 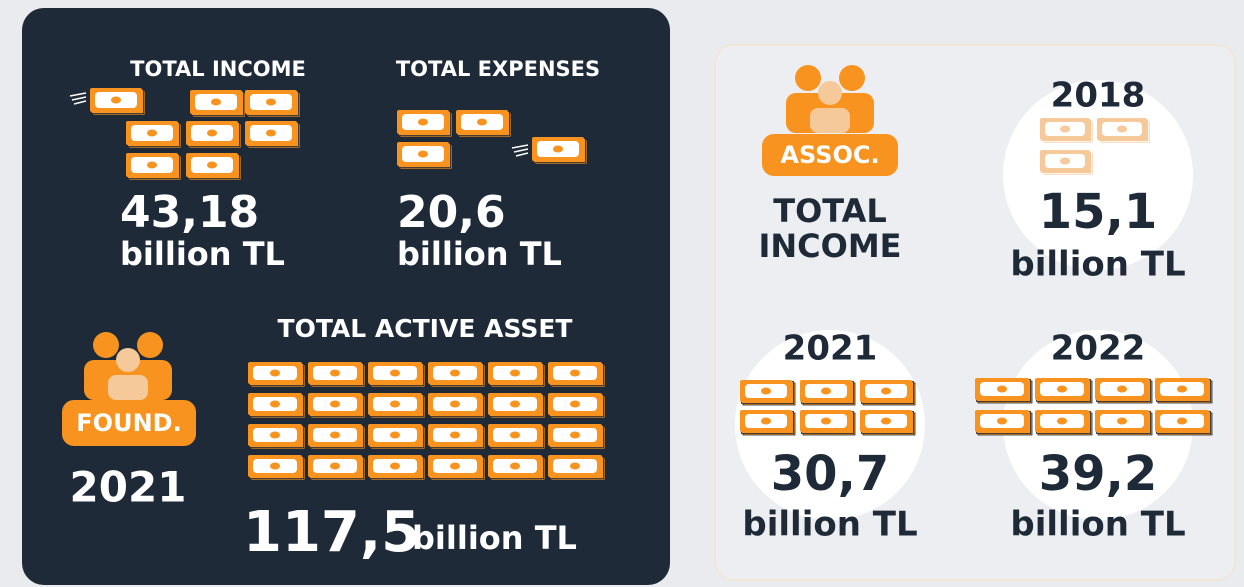 What do you see at coordinates (218, 69) in the screenshot?
I see `income-title: TOTAL INCOME` at bounding box center [218, 69].